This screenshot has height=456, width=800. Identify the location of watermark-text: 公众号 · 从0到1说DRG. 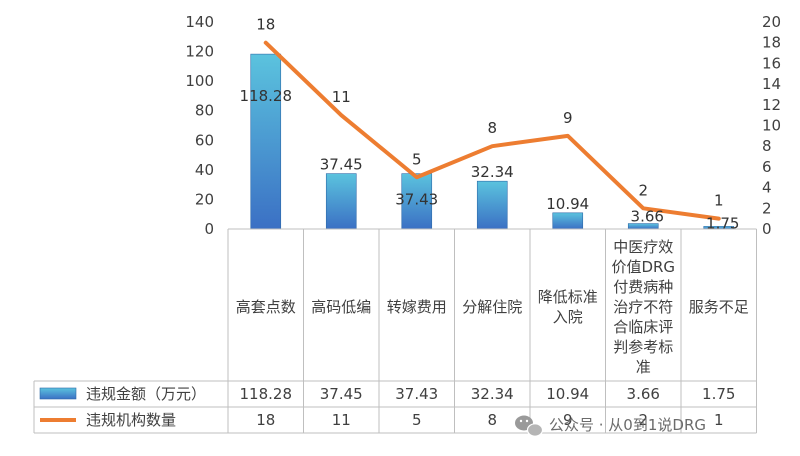
(627, 425).